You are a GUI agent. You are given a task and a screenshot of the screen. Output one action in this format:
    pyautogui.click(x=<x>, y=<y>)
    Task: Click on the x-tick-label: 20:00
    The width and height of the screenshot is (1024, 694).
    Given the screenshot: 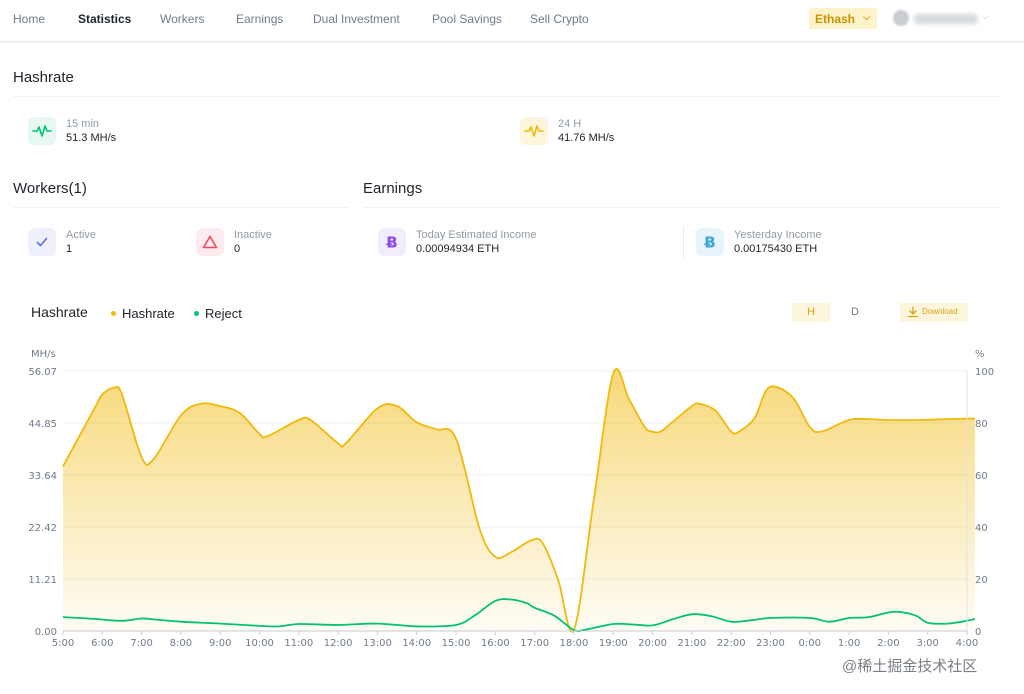 What is the action you would take?
    pyautogui.click(x=652, y=643)
    